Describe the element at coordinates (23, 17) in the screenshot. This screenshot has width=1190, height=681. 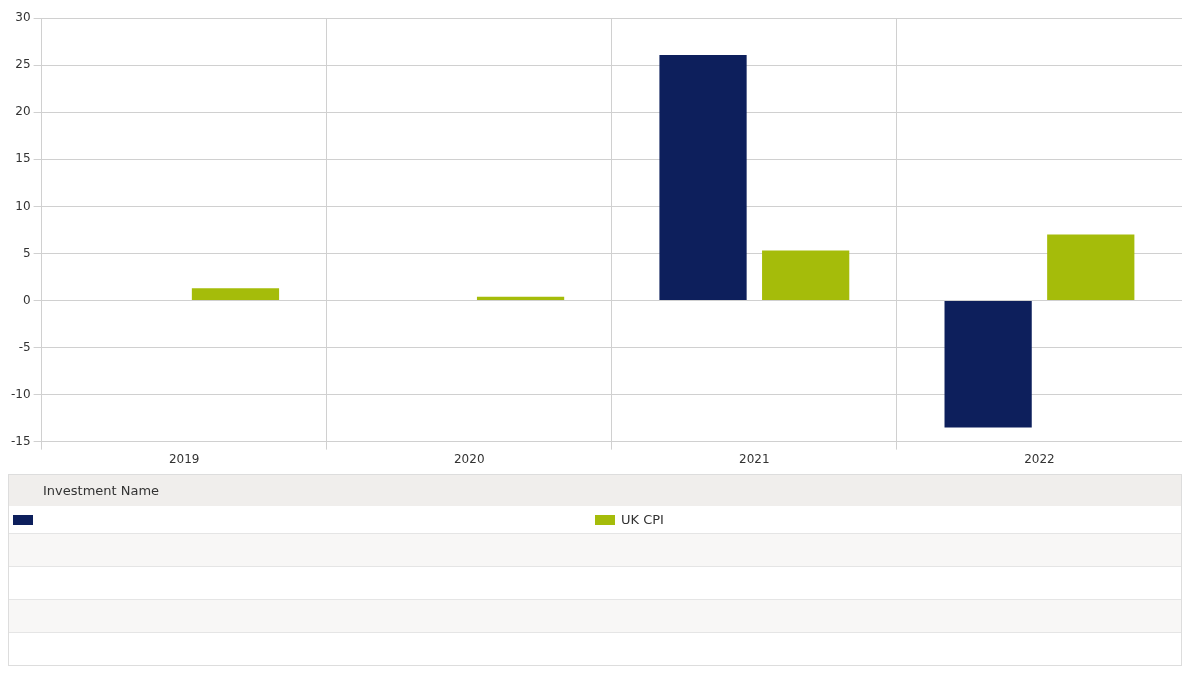
I see `y-tick-label: 30` at that location.